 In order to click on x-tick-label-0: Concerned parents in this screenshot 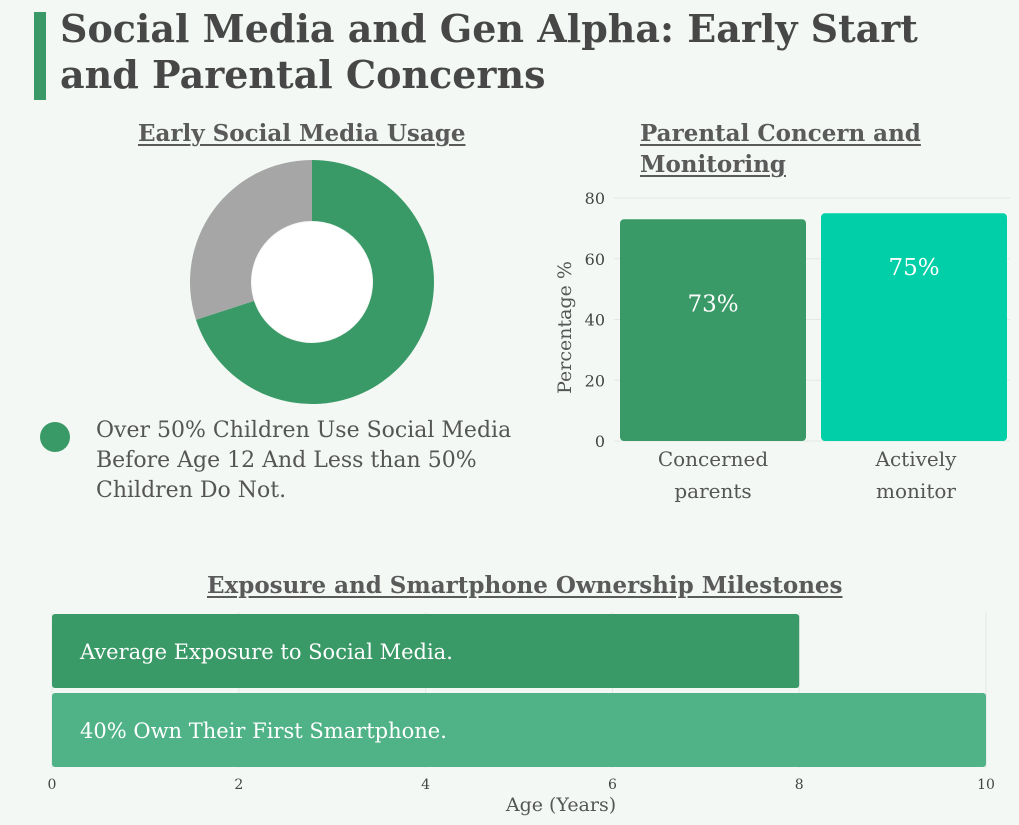, I will do `click(713, 475)`.